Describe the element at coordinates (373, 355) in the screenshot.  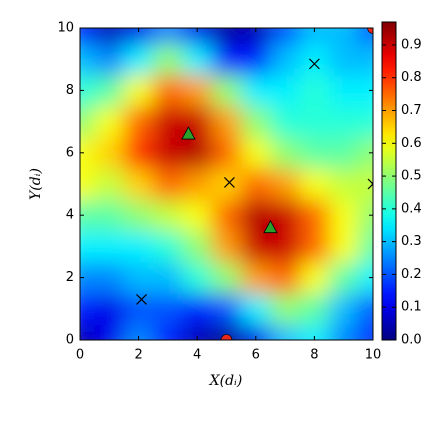
I see `x-tick-label: 10` at that location.